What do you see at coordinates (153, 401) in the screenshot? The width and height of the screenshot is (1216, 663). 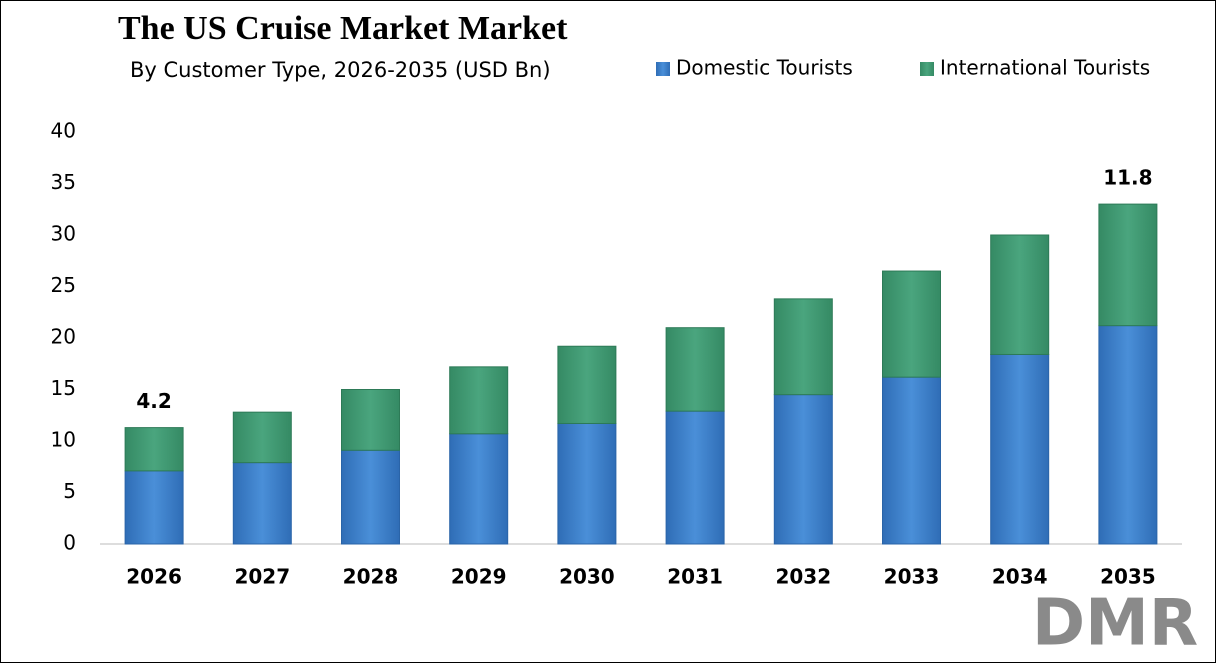 I see `data-label: 4.2` at bounding box center [153, 401].